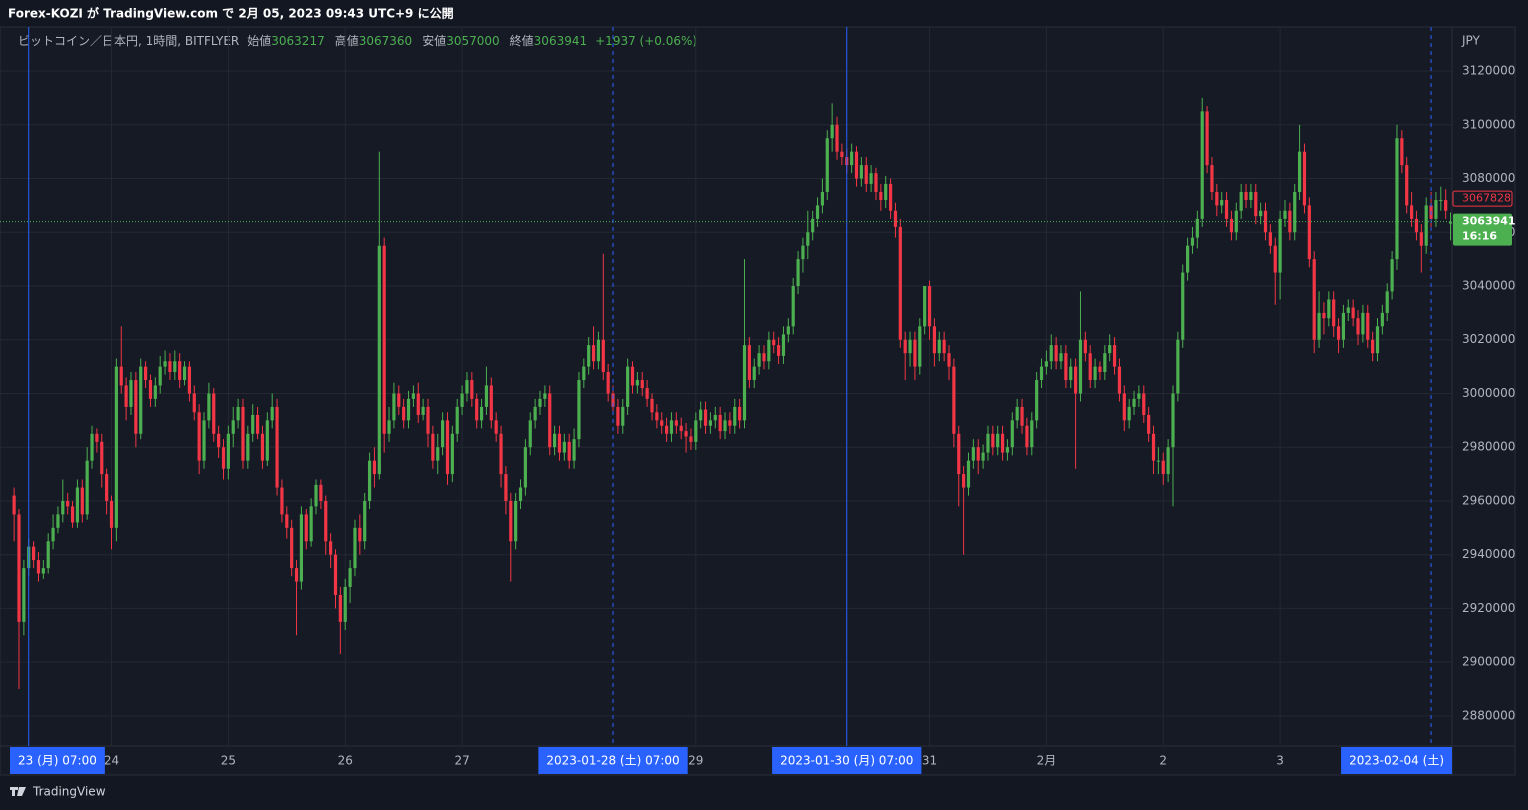 The image size is (1528, 810). What do you see at coordinates (1488, 286) in the screenshot?
I see `y-tick-label: 3040000` at bounding box center [1488, 286].